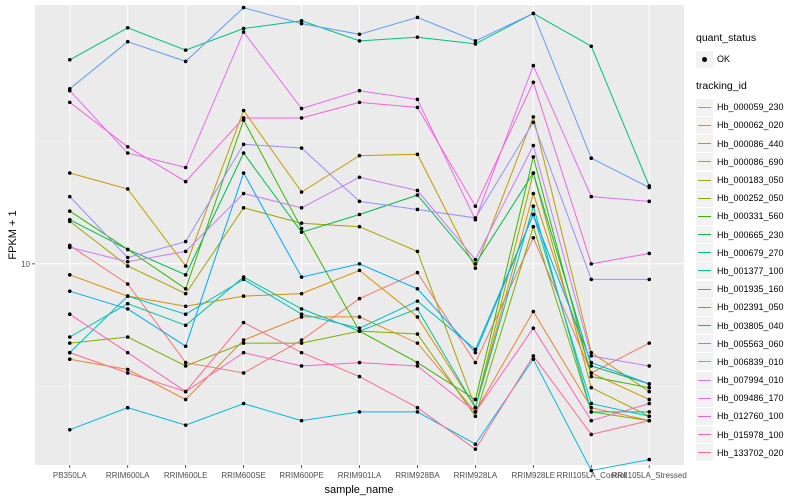 The width and height of the screenshot is (800, 500). Describe the element at coordinates (750, 270) in the screenshot. I see `legend-label: Hb_001377_100` at that location.